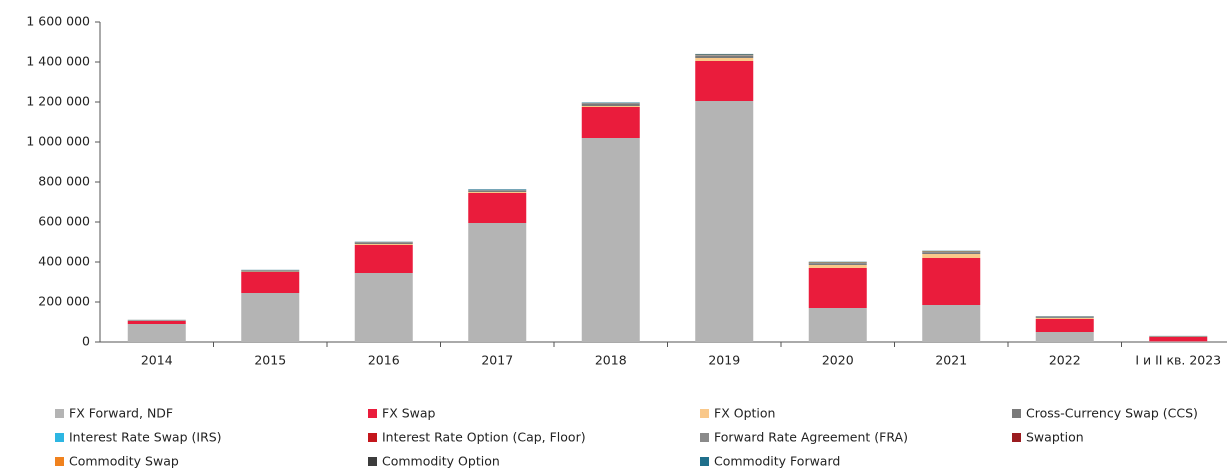 This screenshot has height=470, width=1227. What do you see at coordinates (384, 360) in the screenshot?
I see `x-tick-label: 2016` at bounding box center [384, 360].